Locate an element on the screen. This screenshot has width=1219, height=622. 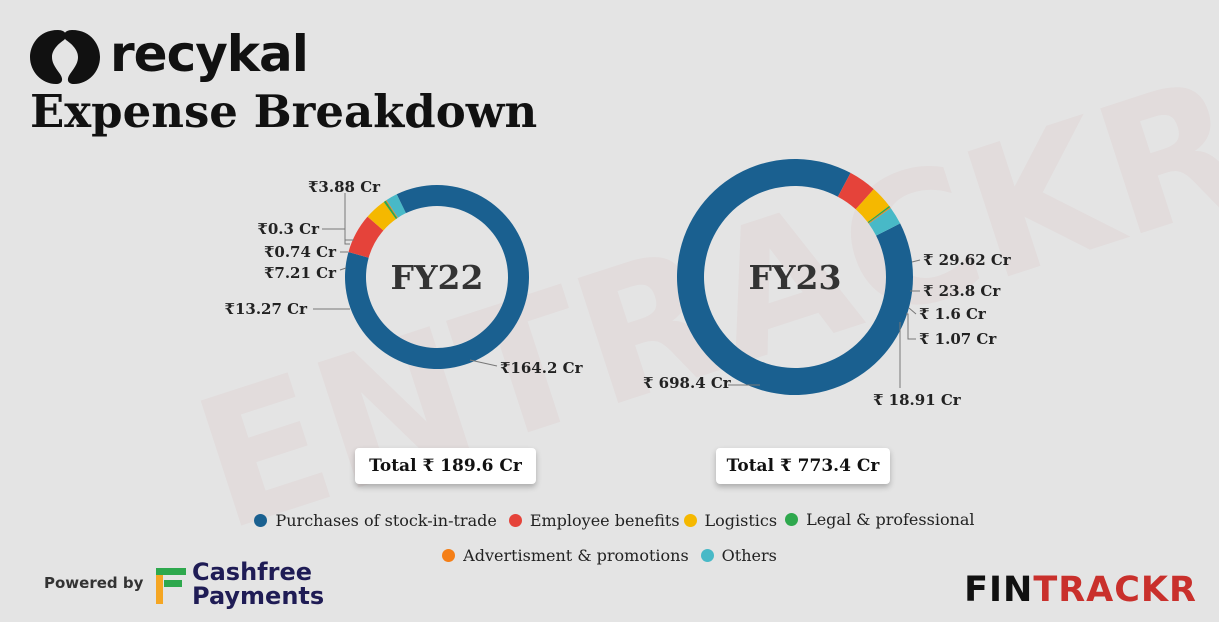
fy22-slice-advertisement is located at coordinates (391, 209).